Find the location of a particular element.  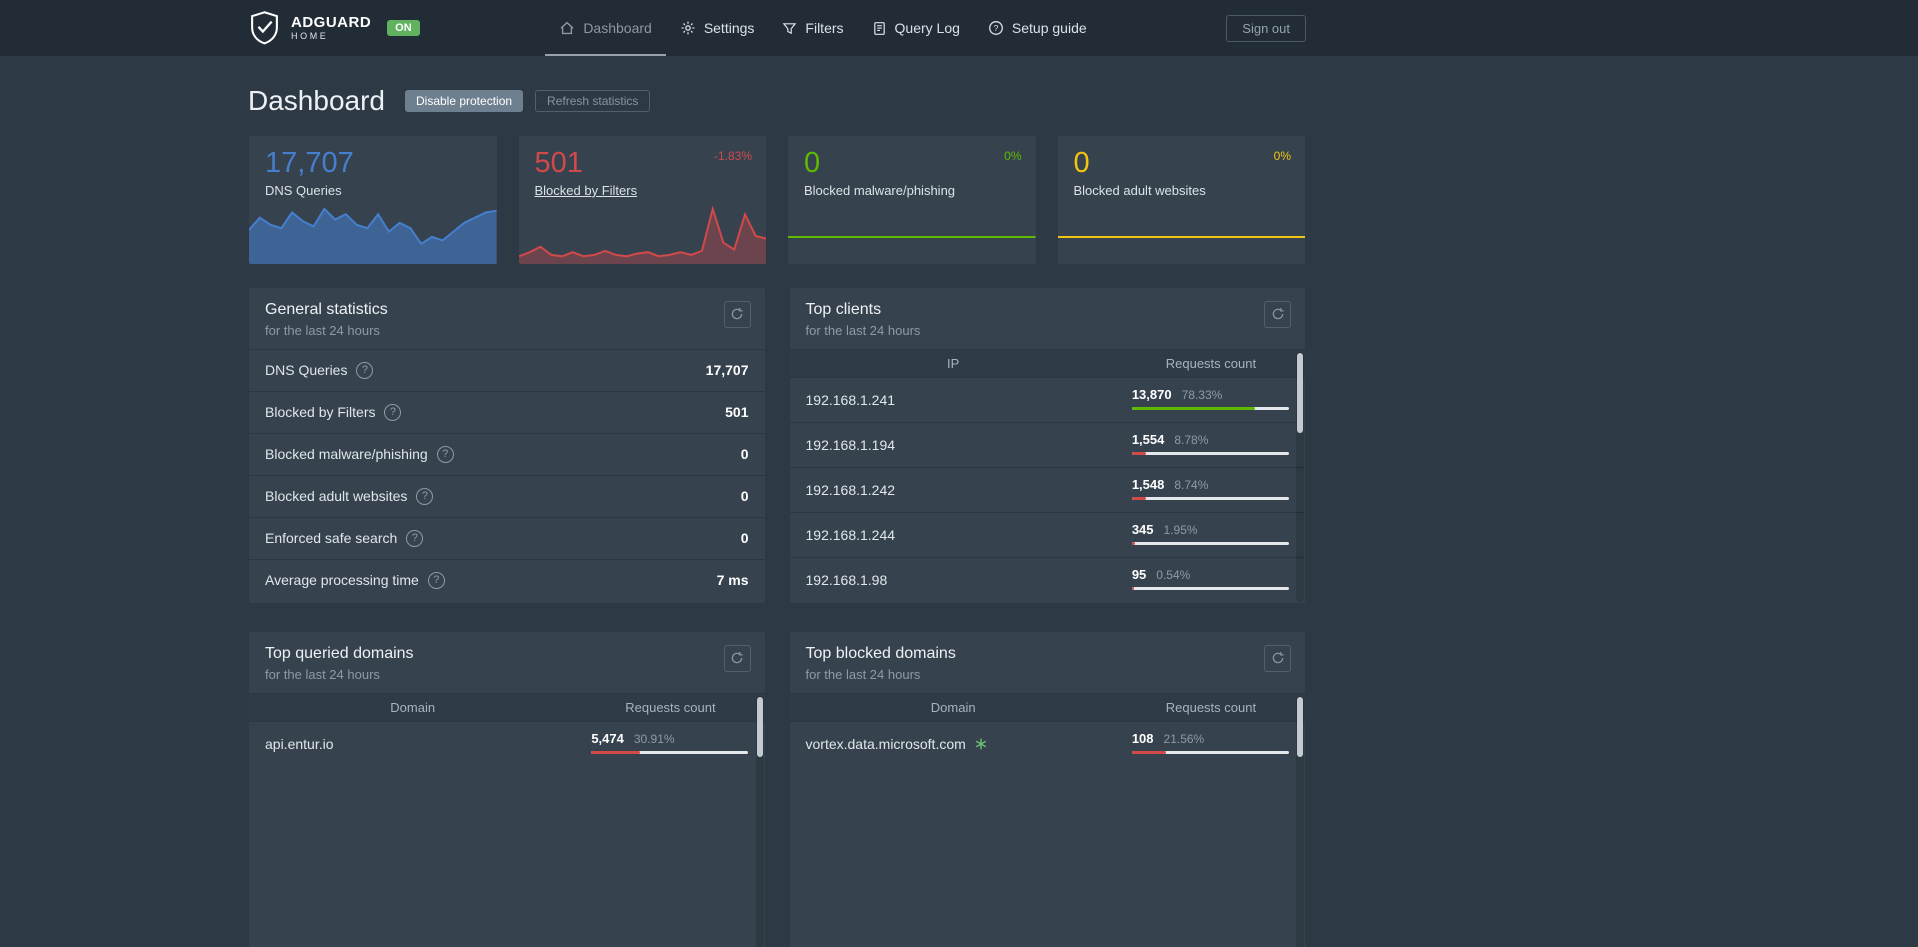

domain-name: vortex.data.microsoft.com is located at coordinates (885, 743).